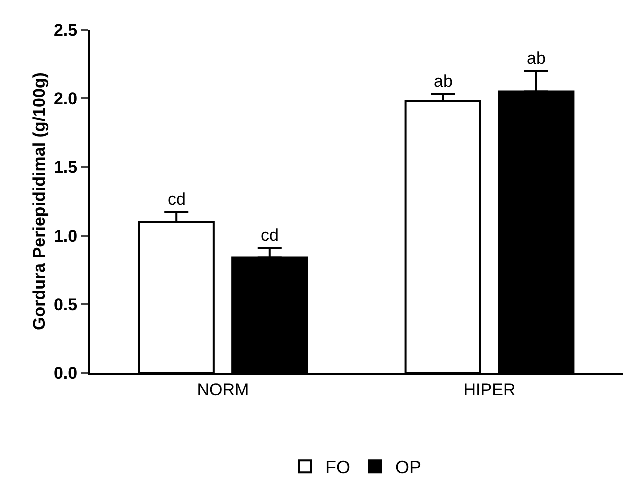 The height and width of the screenshot is (497, 643). What do you see at coordinates (66, 373) in the screenshot?
I see `y-tick-label: 0.0` at bounding box center [66, 373].